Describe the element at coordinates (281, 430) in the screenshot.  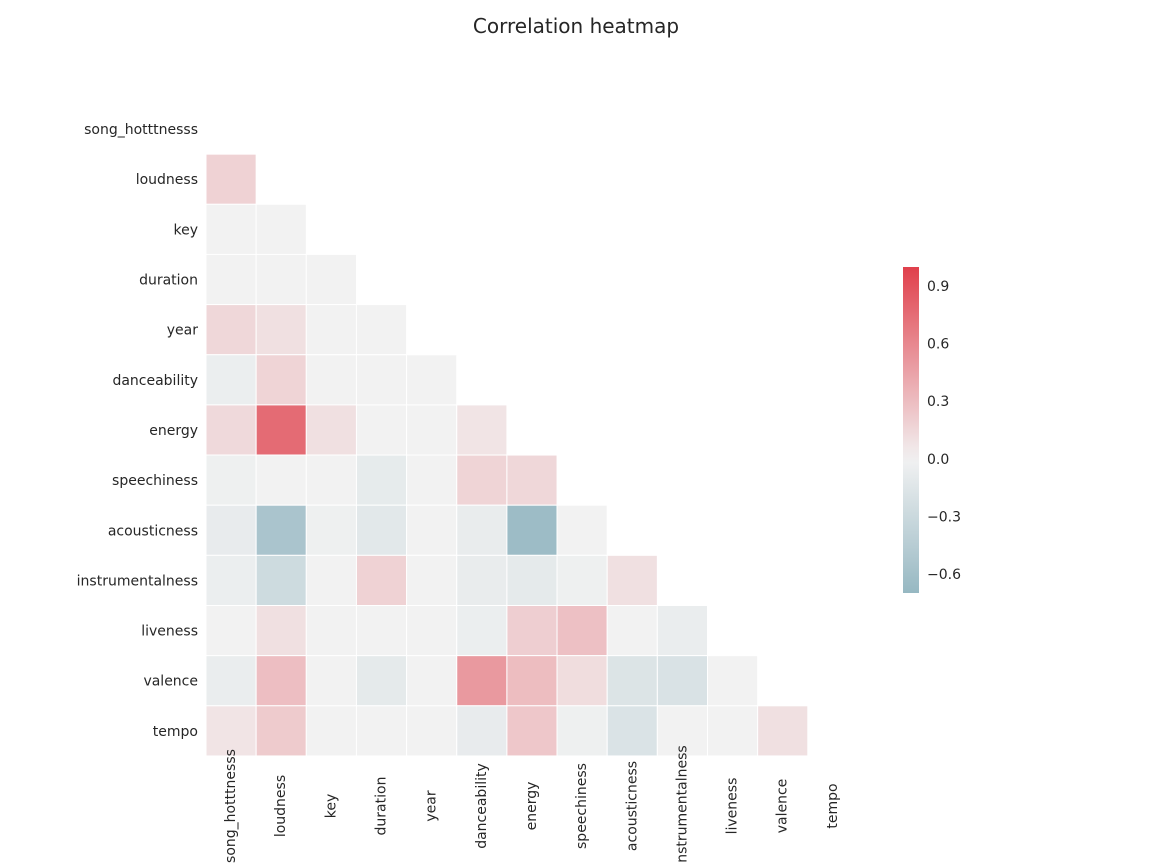
I see `heatmap-cell-energy-loudness` at that location.